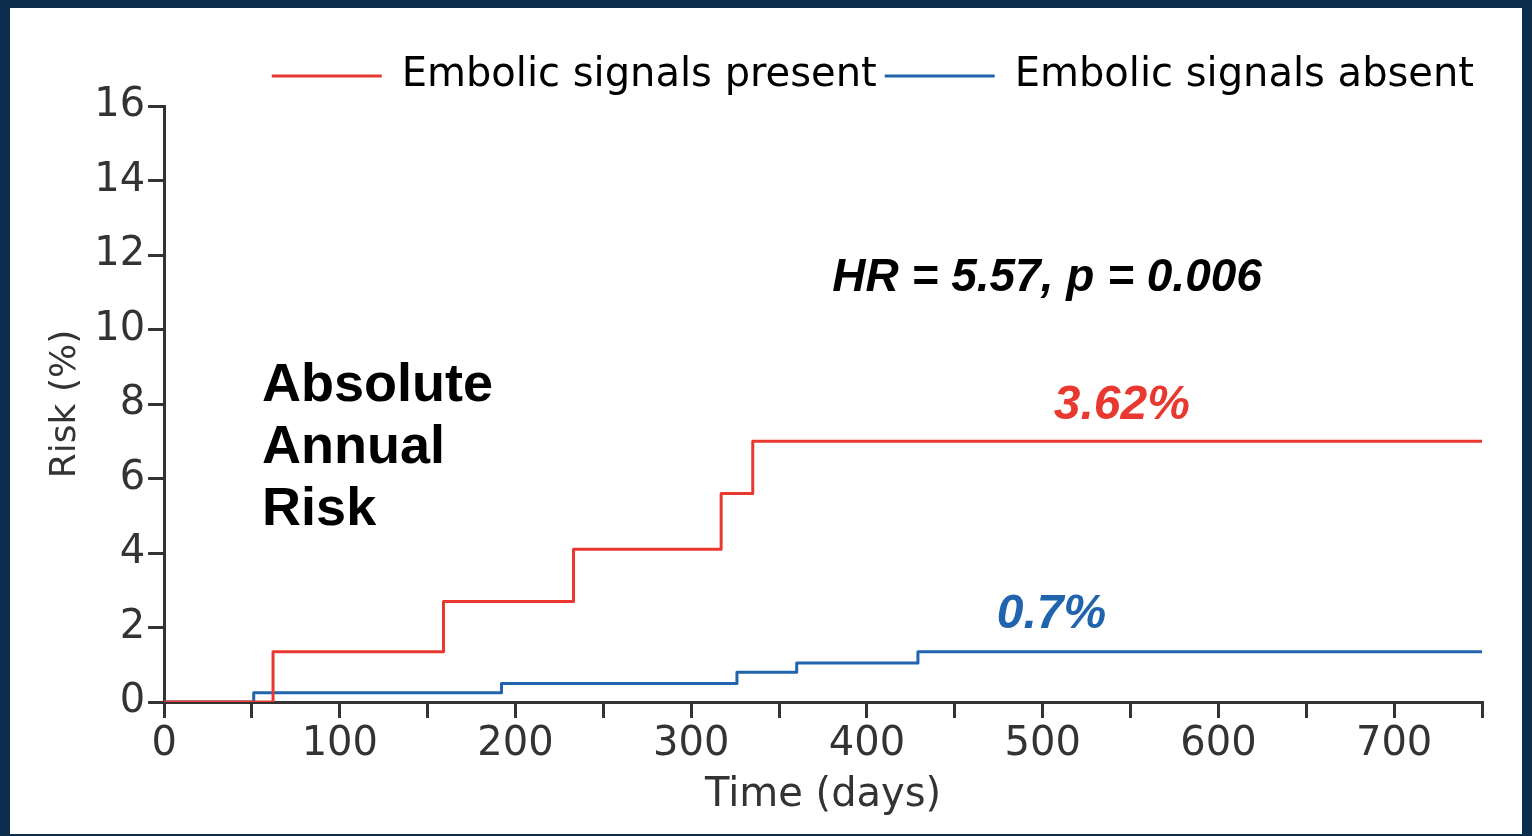 This screenshot has height=836, width=1532. Describe the element at coordinates (515, 741) in the screenshot. I see `x-tick-label: 200` at that location.